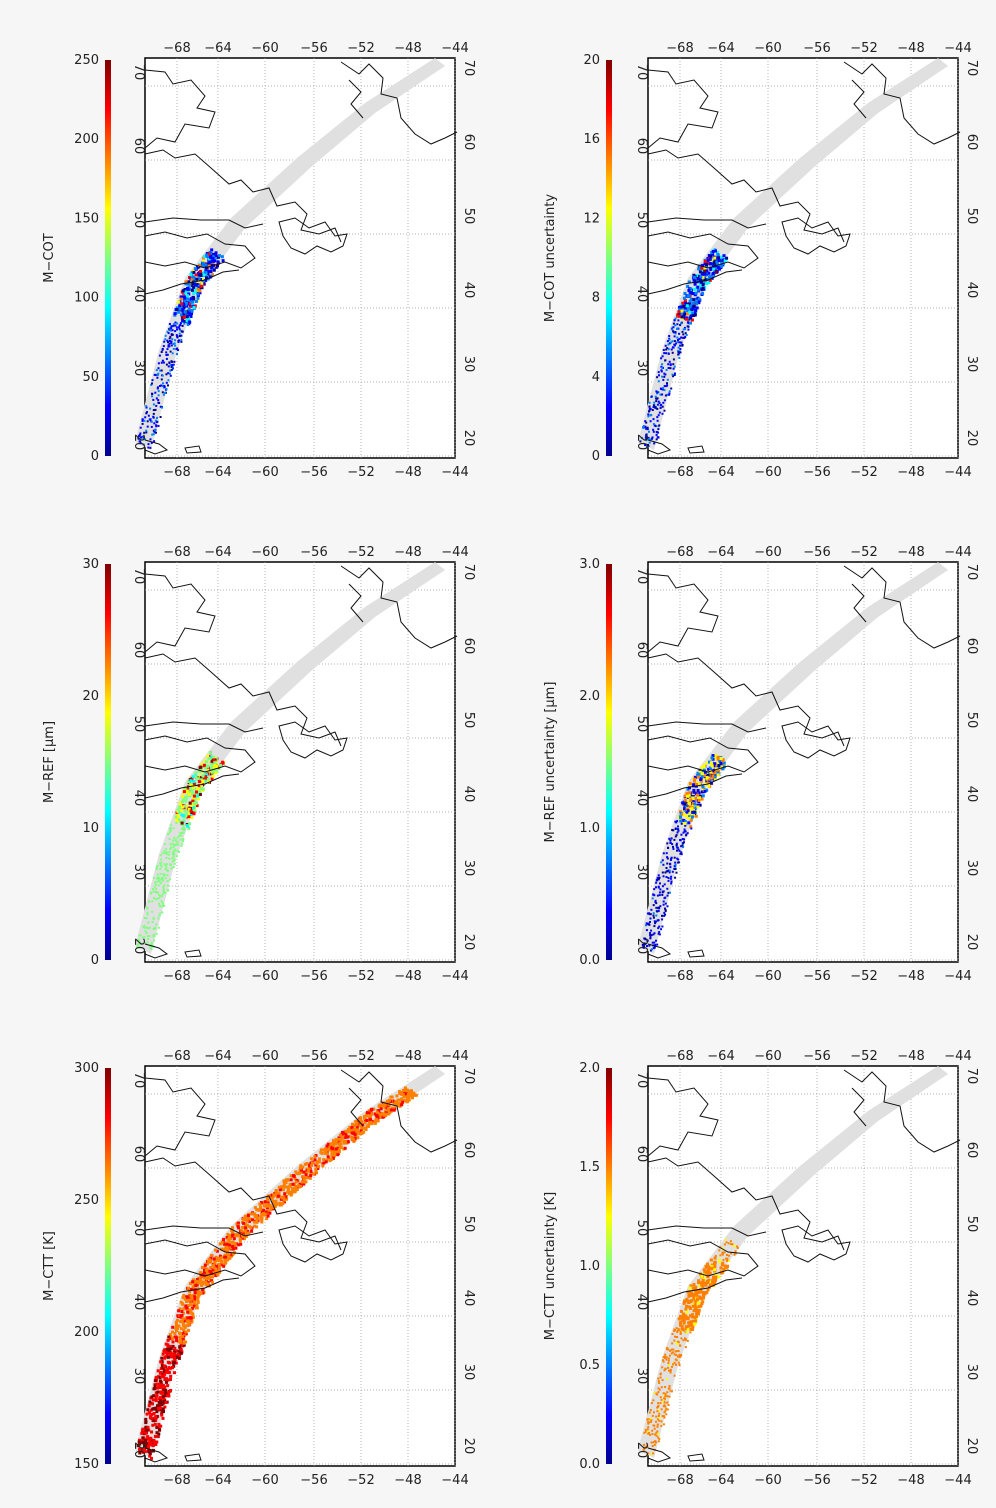 The width and height of the screenshot is (996, 1508). What do you see at coordinates (407, 976) in the screenshot?
I see `lon-tick-label: −48` at bounding box center [407, 976].